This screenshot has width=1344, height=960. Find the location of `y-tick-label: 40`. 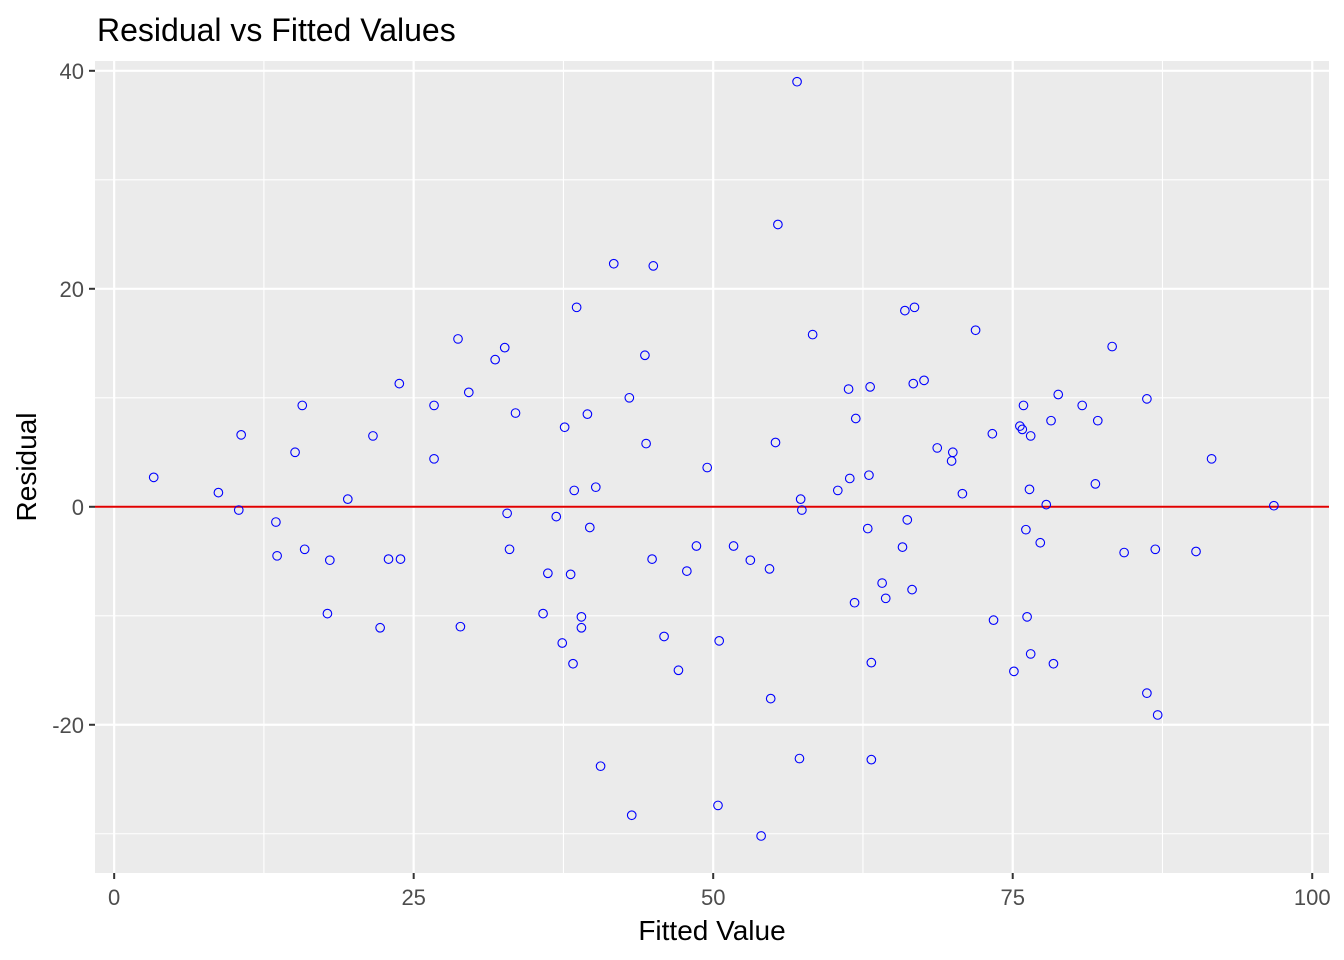

y-tick-label: 40 is located at coordinates (72, 71).